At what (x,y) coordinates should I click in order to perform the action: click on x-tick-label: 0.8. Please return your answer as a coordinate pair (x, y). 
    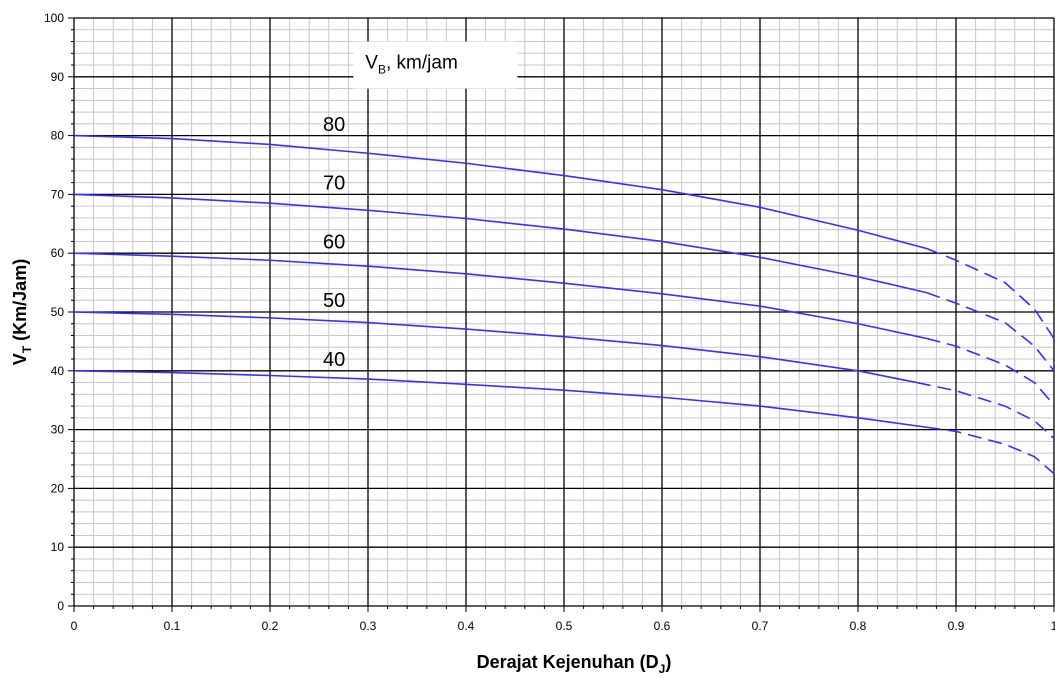
    Looking at the image, I should click on (858, 626).